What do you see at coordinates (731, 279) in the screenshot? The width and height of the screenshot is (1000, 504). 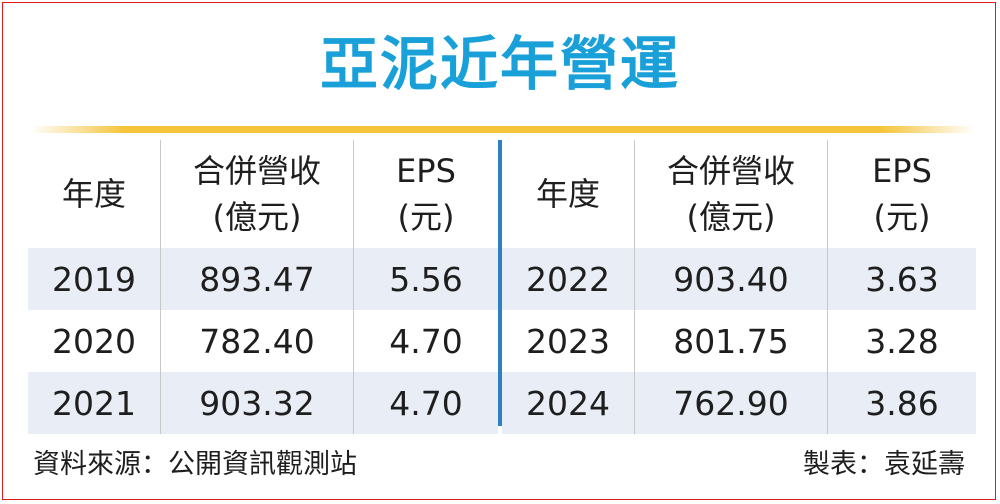 I see `cell-revenue: 903.40` at bounding box center [731, 279].